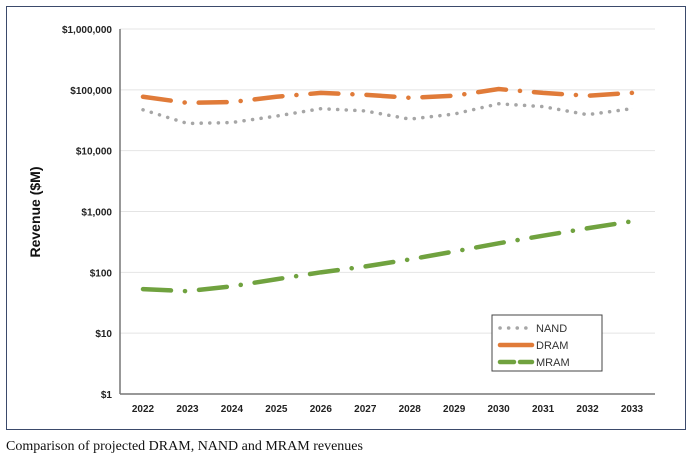  Describe the element at coordinates (552, 346) in the screenshot. I see `legend-label: DRAM` at that location.